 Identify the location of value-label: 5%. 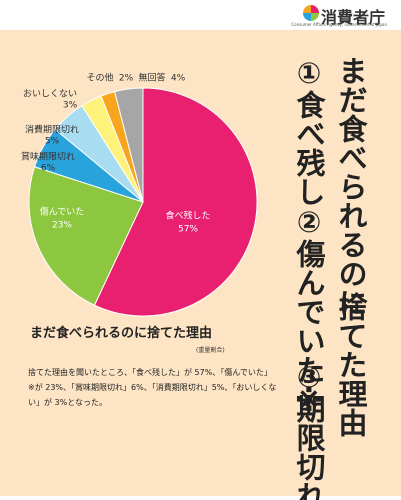
(52, 142).